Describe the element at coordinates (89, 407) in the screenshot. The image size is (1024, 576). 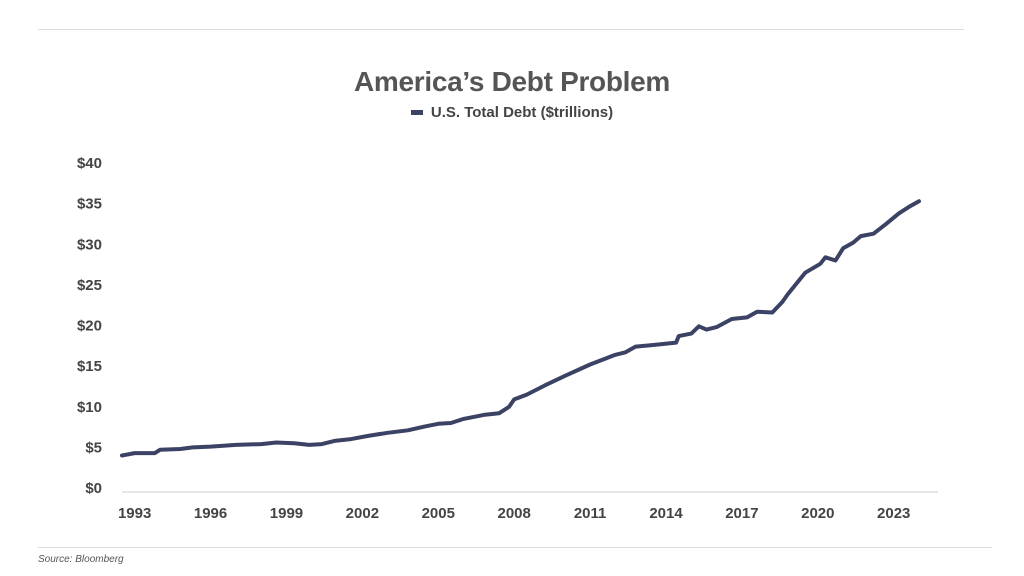
I see `y-tick-label: $10` at that location.